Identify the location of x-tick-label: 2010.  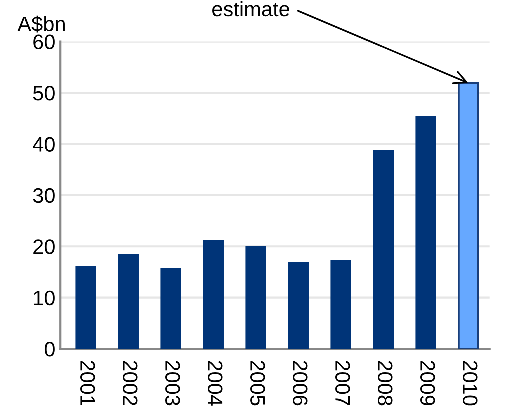
(470, 383).